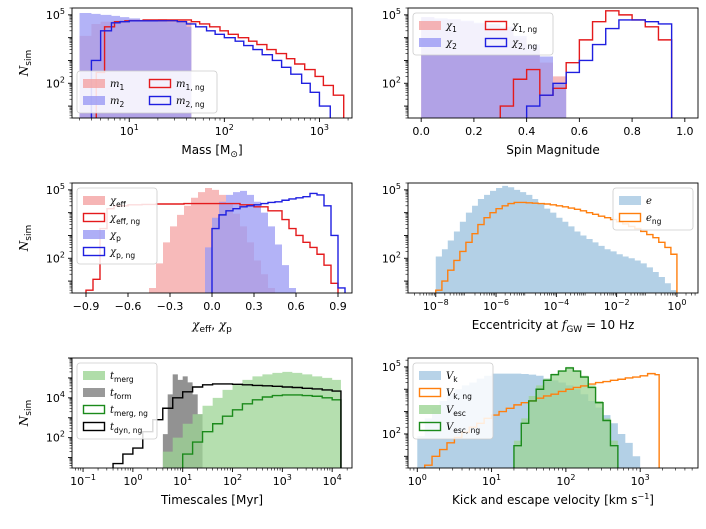  Describe the element at coordinates (254, 306) in the screenshot. I see `x-tick-label: 0.3` at that location.